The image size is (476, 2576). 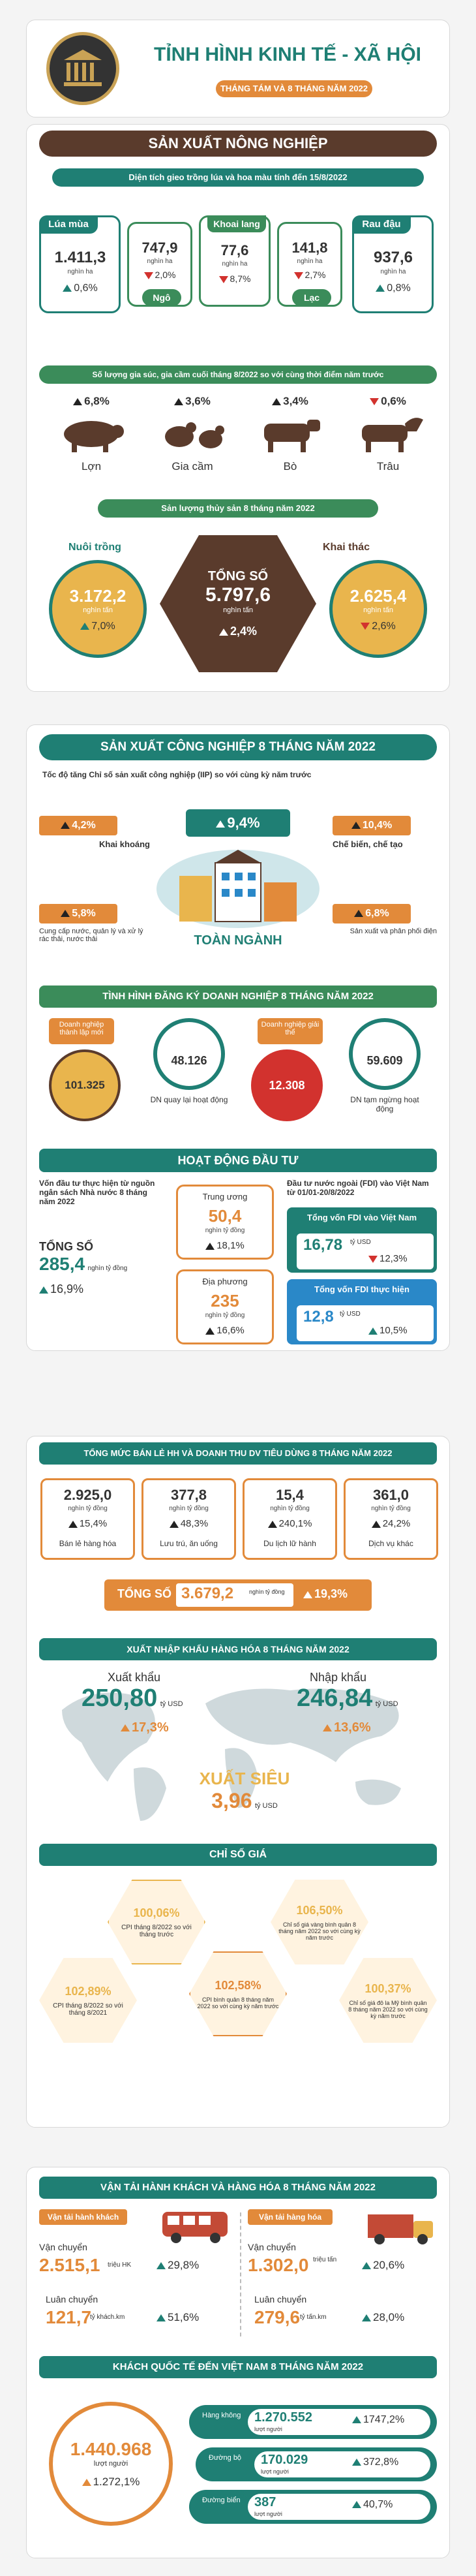 What do you see at coordinates (167, 1727) in the screenshot?
I see `export-change: 17,3%` at bounding box center [167, 1727].